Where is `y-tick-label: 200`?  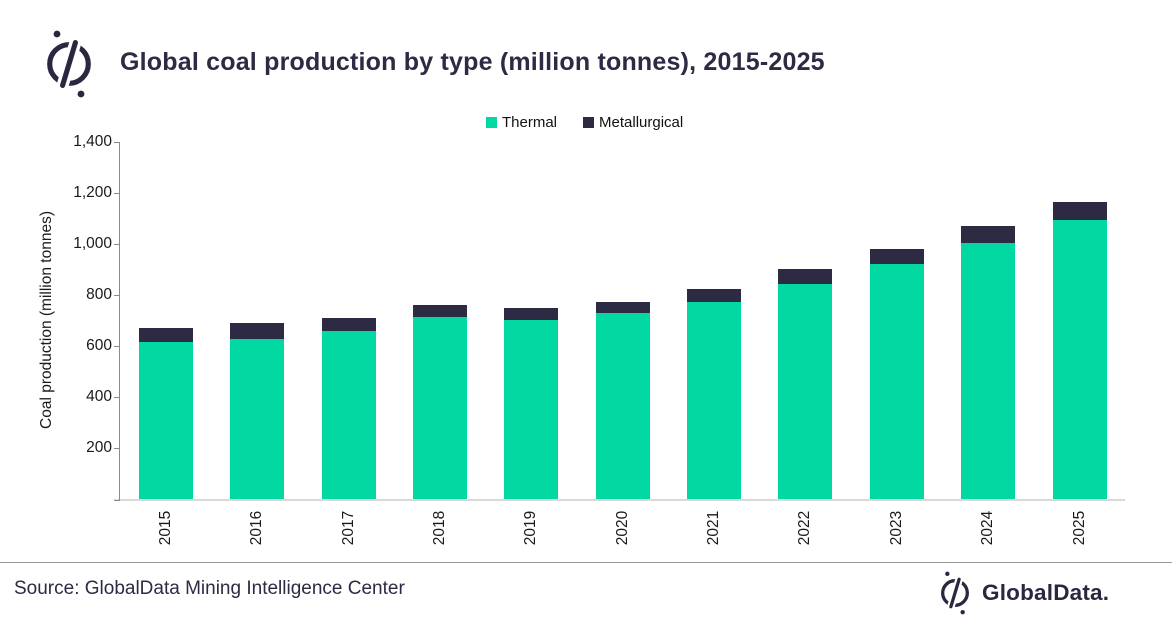 y-tick-label: 200 is located at coordinates (99, 448).